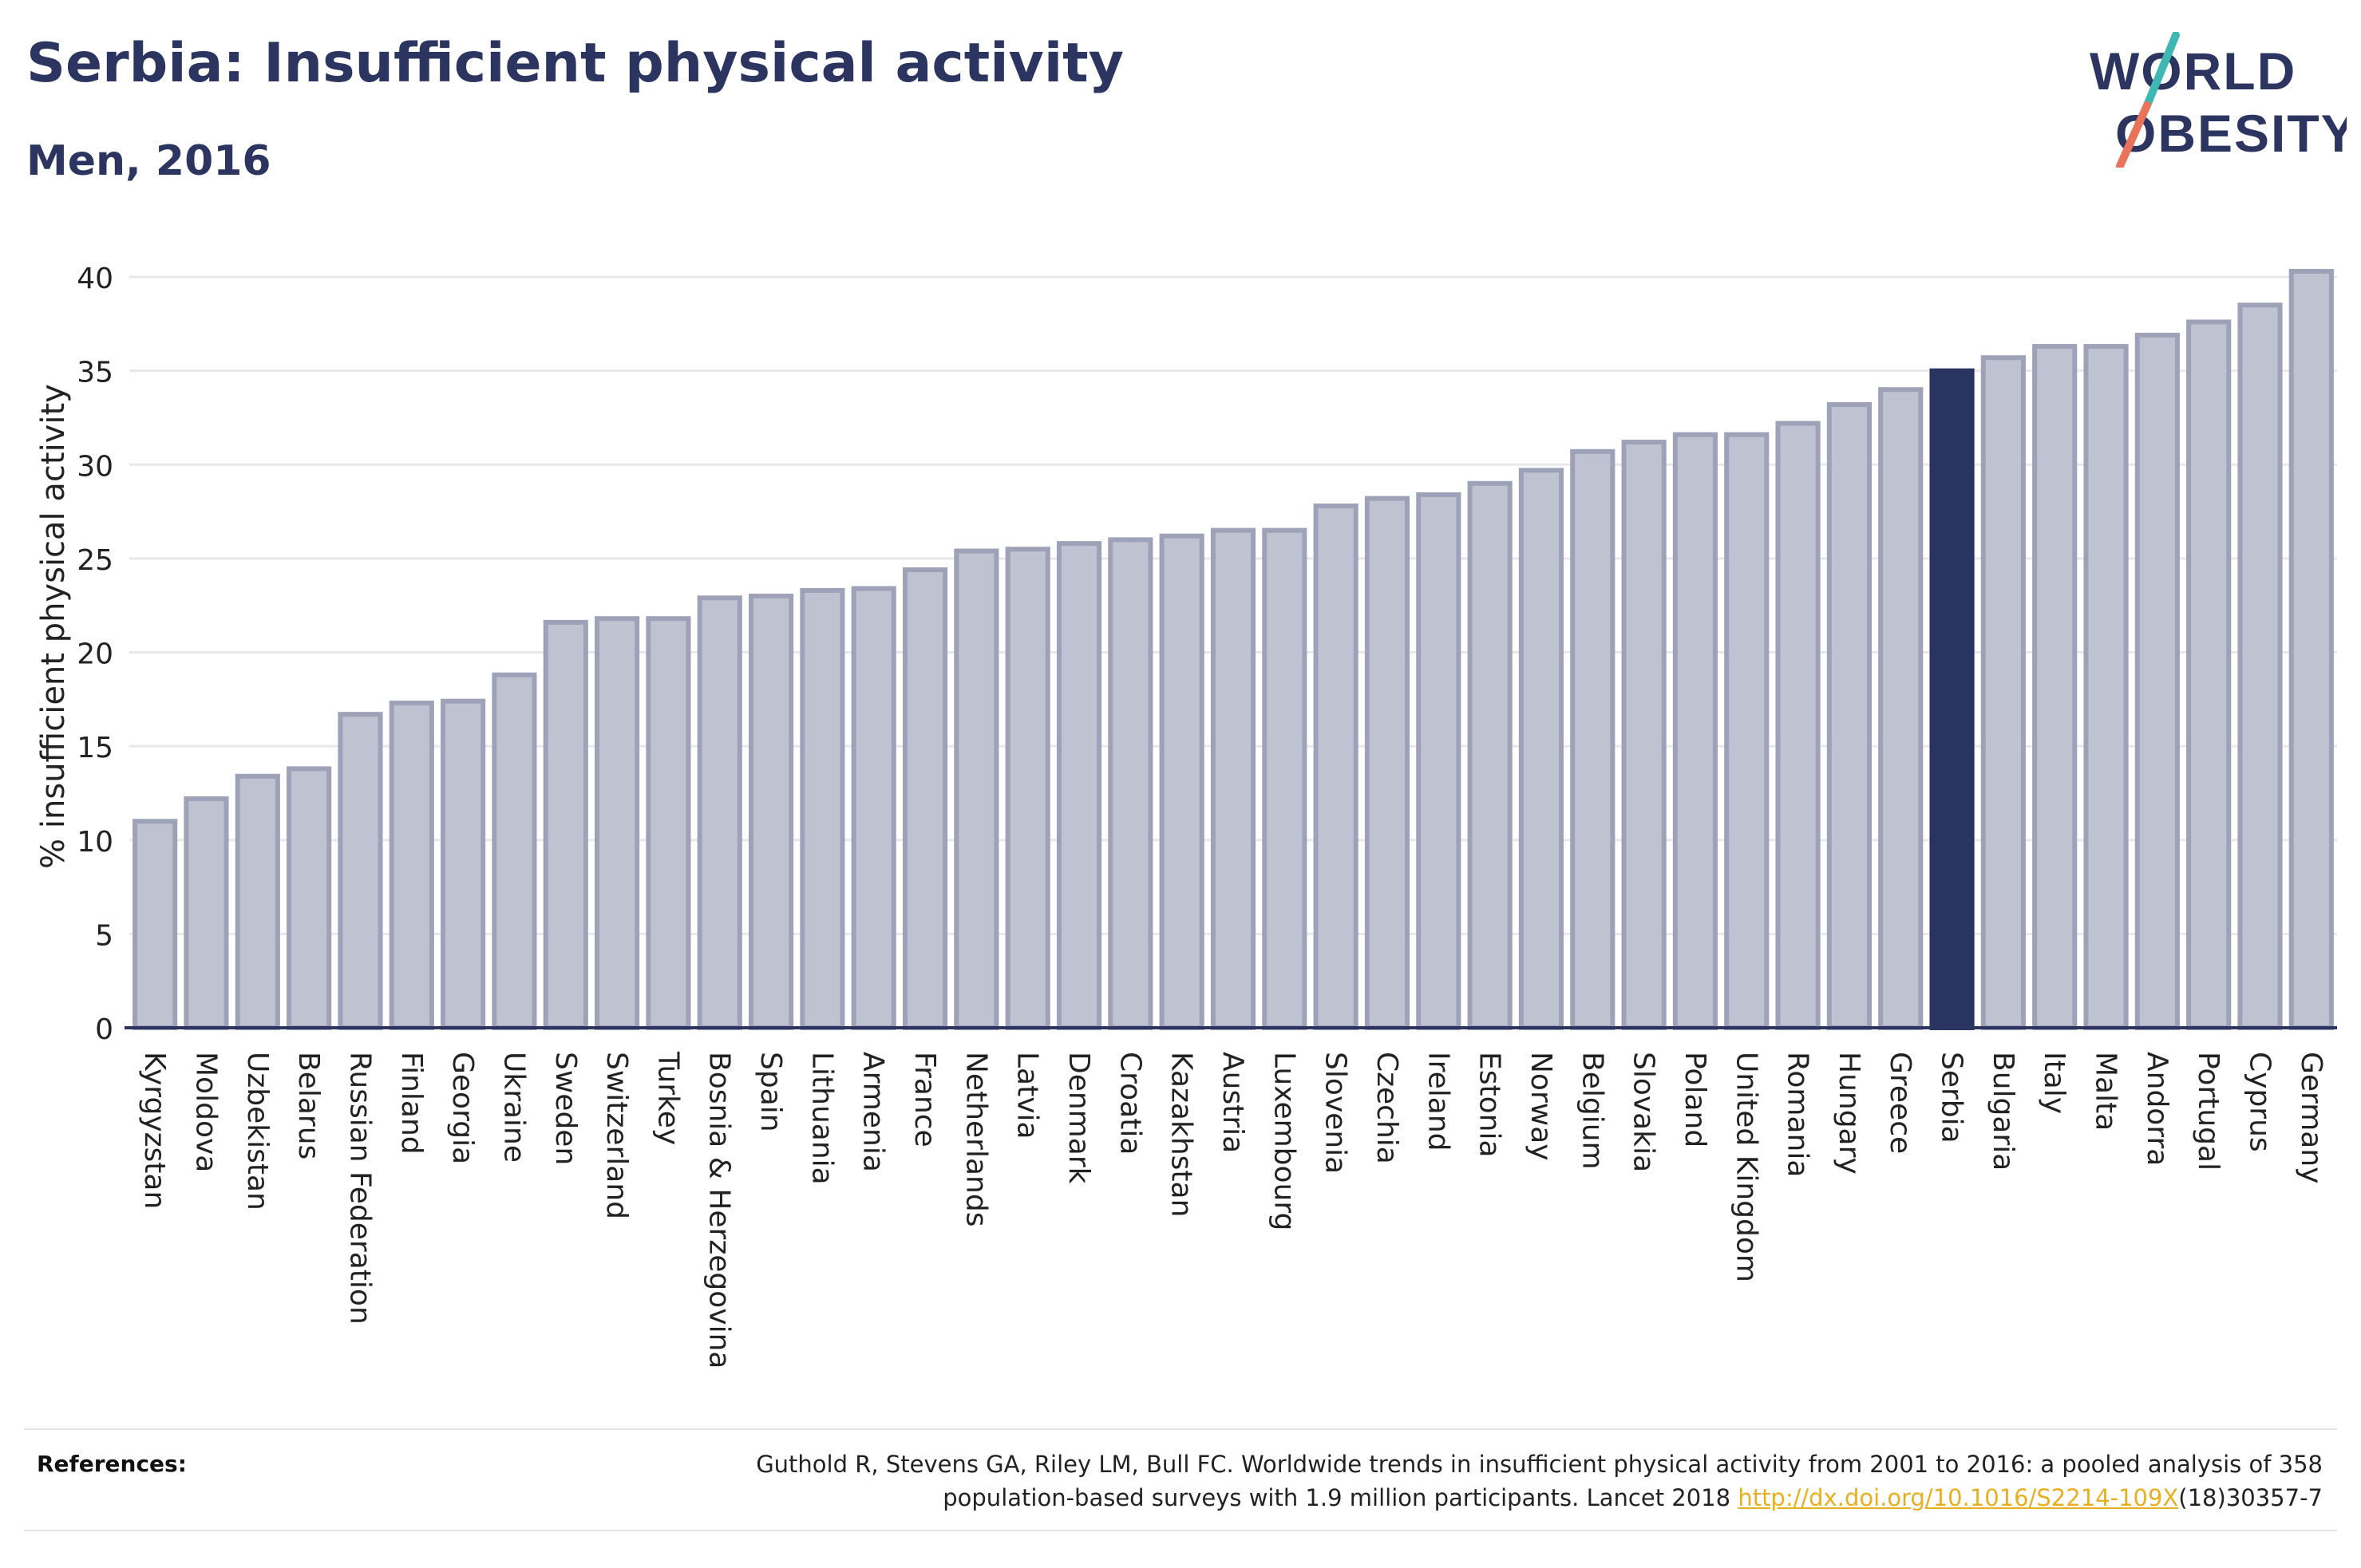 This screenshot has height=1568, width=2361. I want to click on bar-slovakia, so click(1644, 735).